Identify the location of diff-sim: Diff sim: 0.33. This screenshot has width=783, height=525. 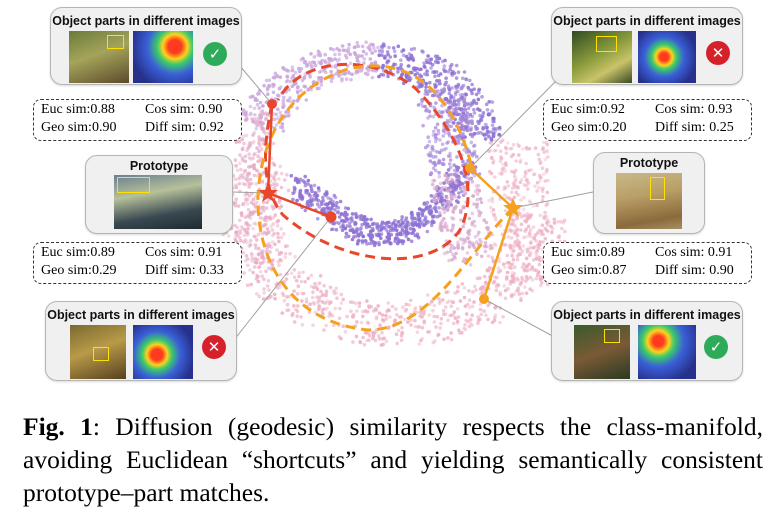
(184, 270).